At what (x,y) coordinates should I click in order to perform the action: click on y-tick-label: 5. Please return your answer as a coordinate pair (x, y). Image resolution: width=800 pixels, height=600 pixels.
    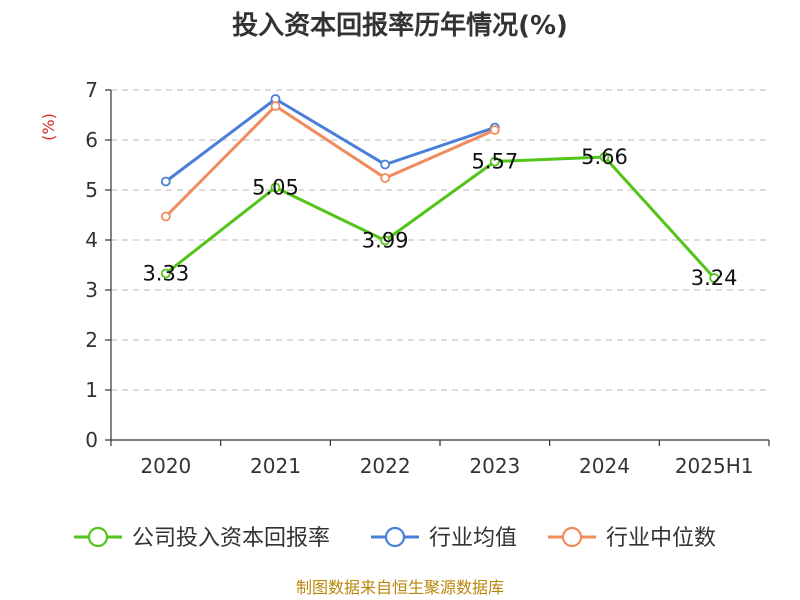
    Looking at the image, I should click on (91, 190).